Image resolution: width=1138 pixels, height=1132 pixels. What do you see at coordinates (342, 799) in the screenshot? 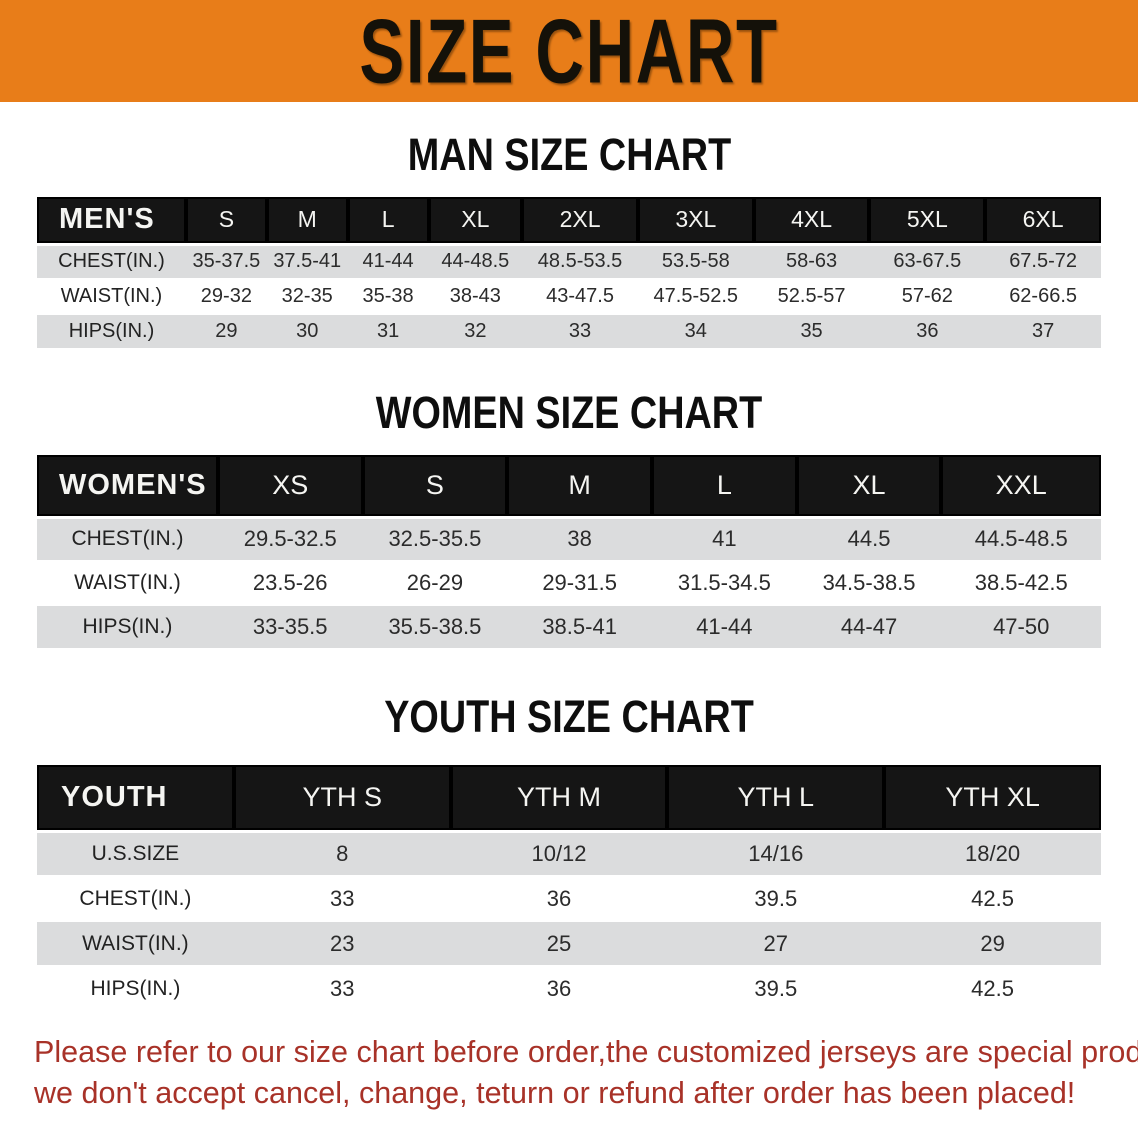
I see `size-column-header: YTH S` at bounding box center [342, 799].